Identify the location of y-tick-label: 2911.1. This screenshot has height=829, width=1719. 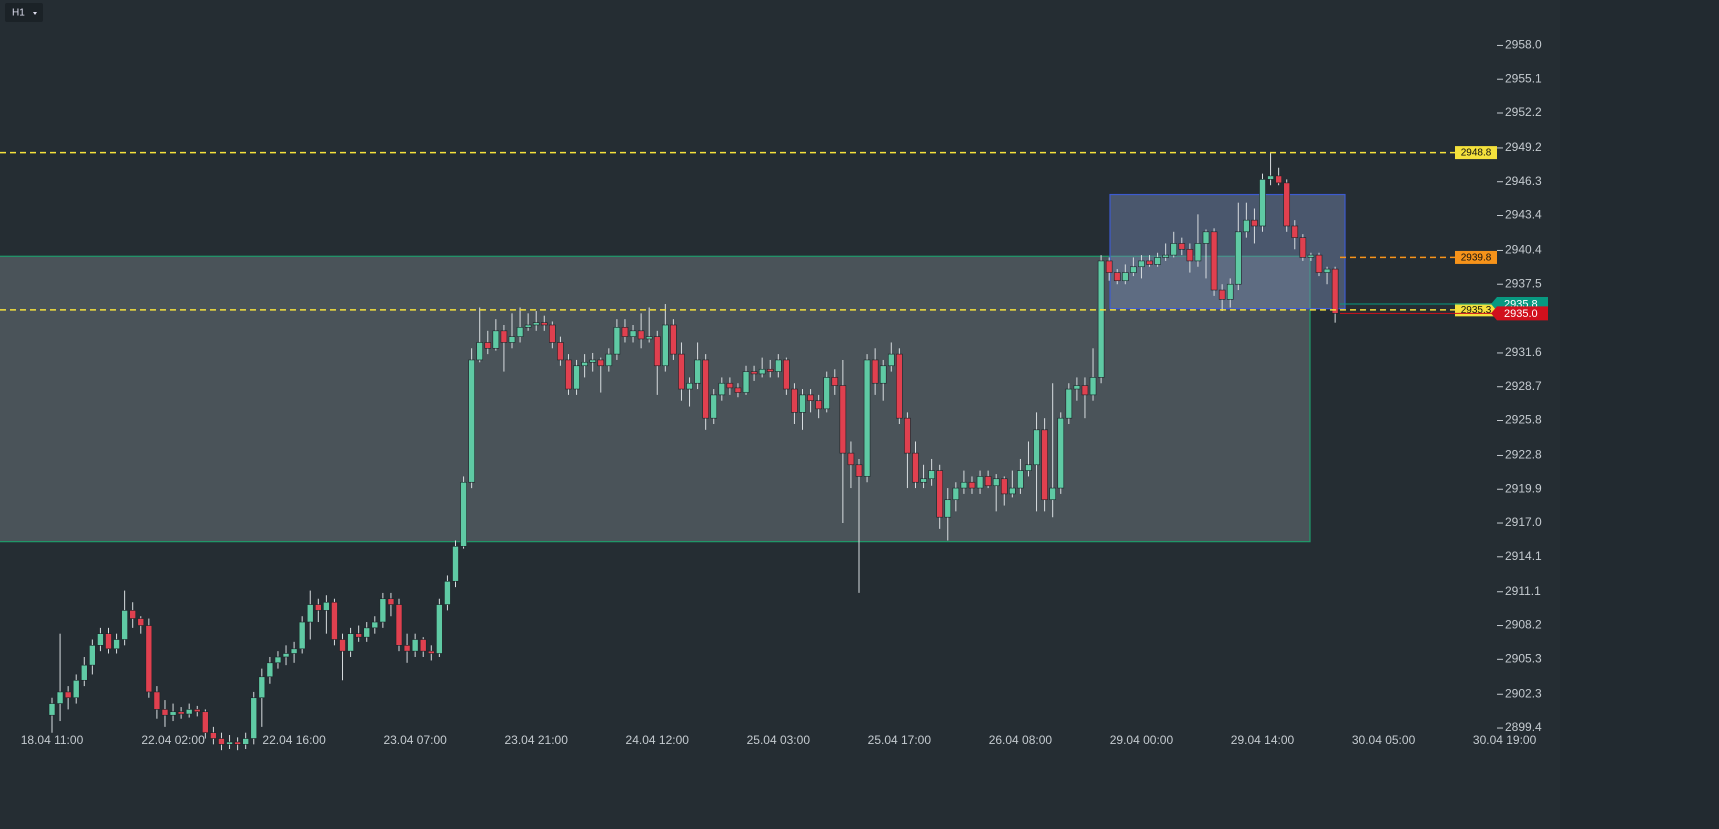
(1523, 591).